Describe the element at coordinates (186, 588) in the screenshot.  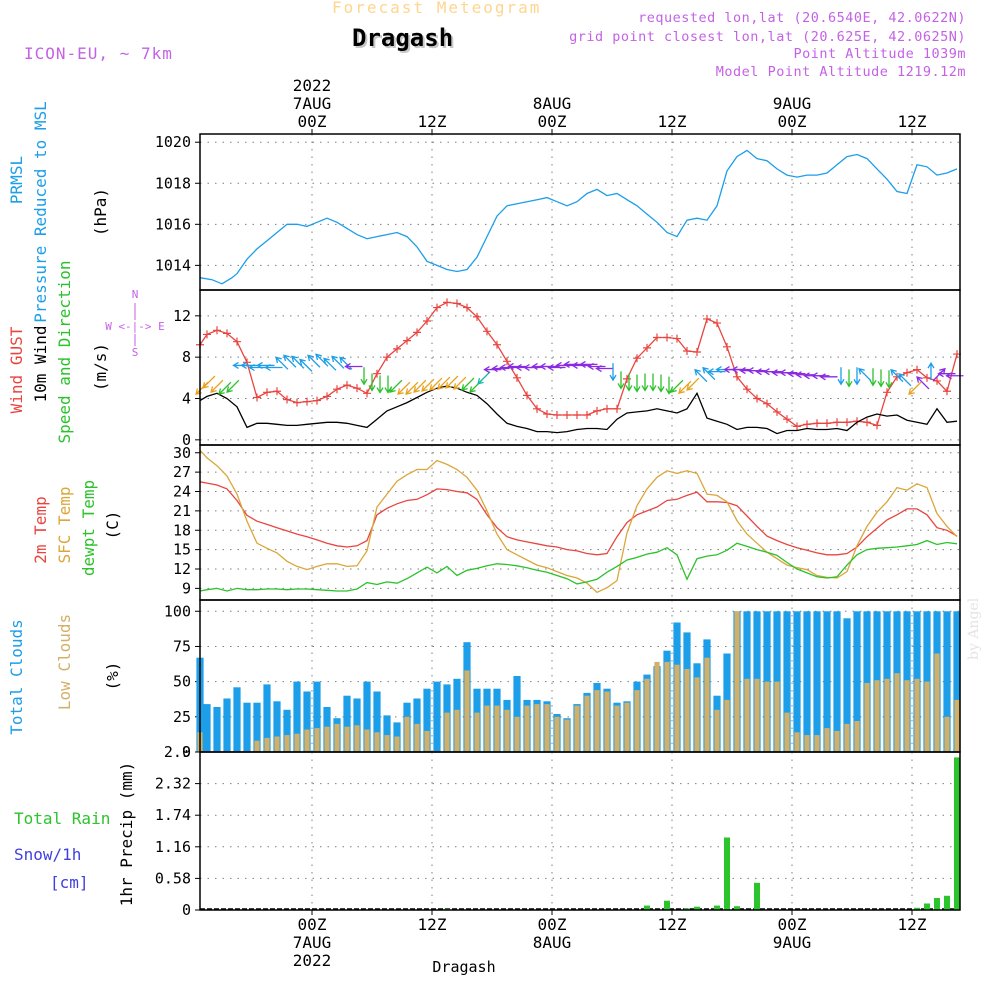
I see `y-tick-label: 9` at that location.